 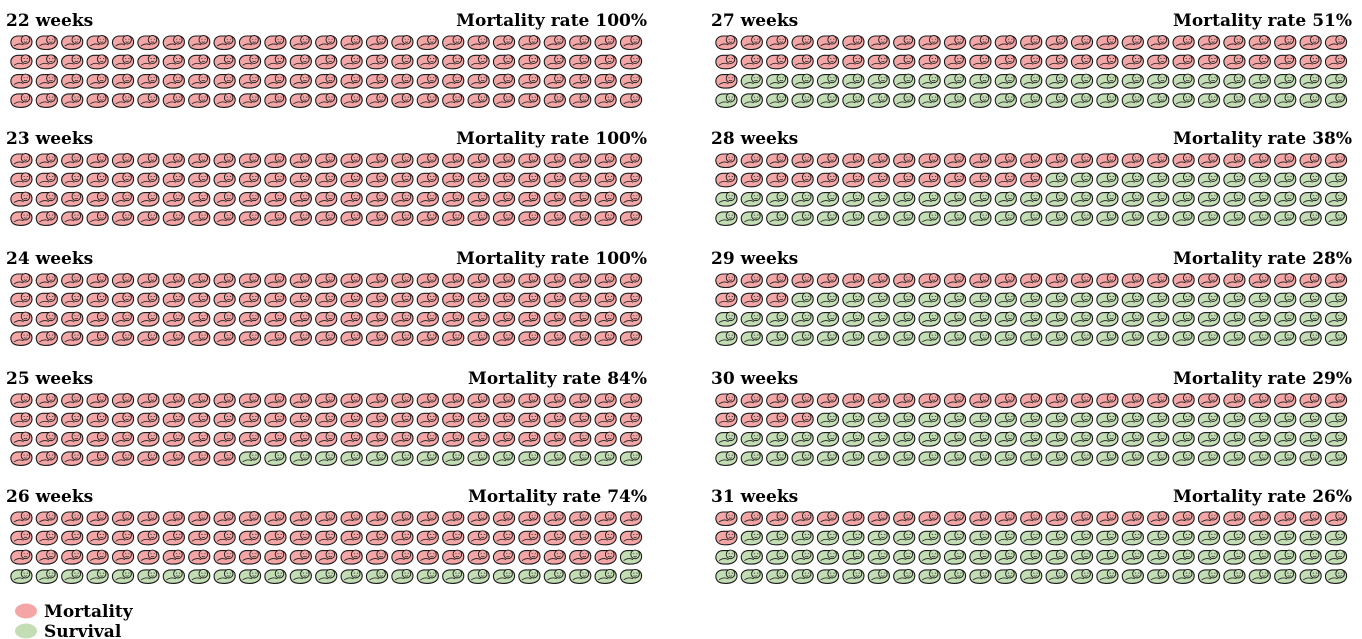 I want to click on panel-title: 31 weeks, so click(x=754, y=497).